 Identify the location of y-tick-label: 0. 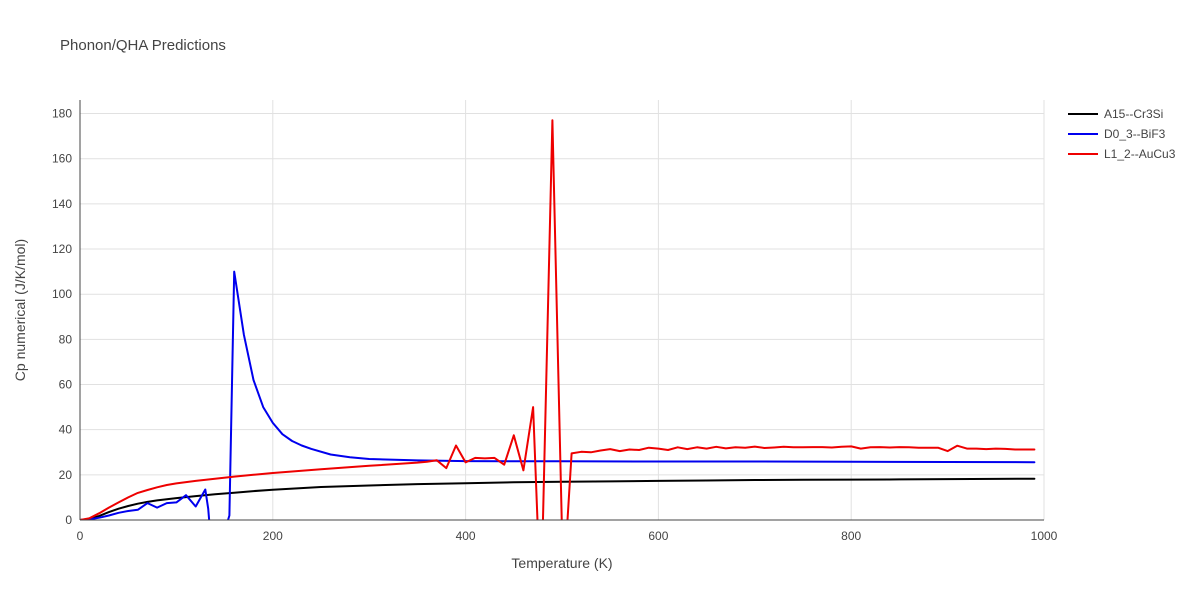
(68, 520).